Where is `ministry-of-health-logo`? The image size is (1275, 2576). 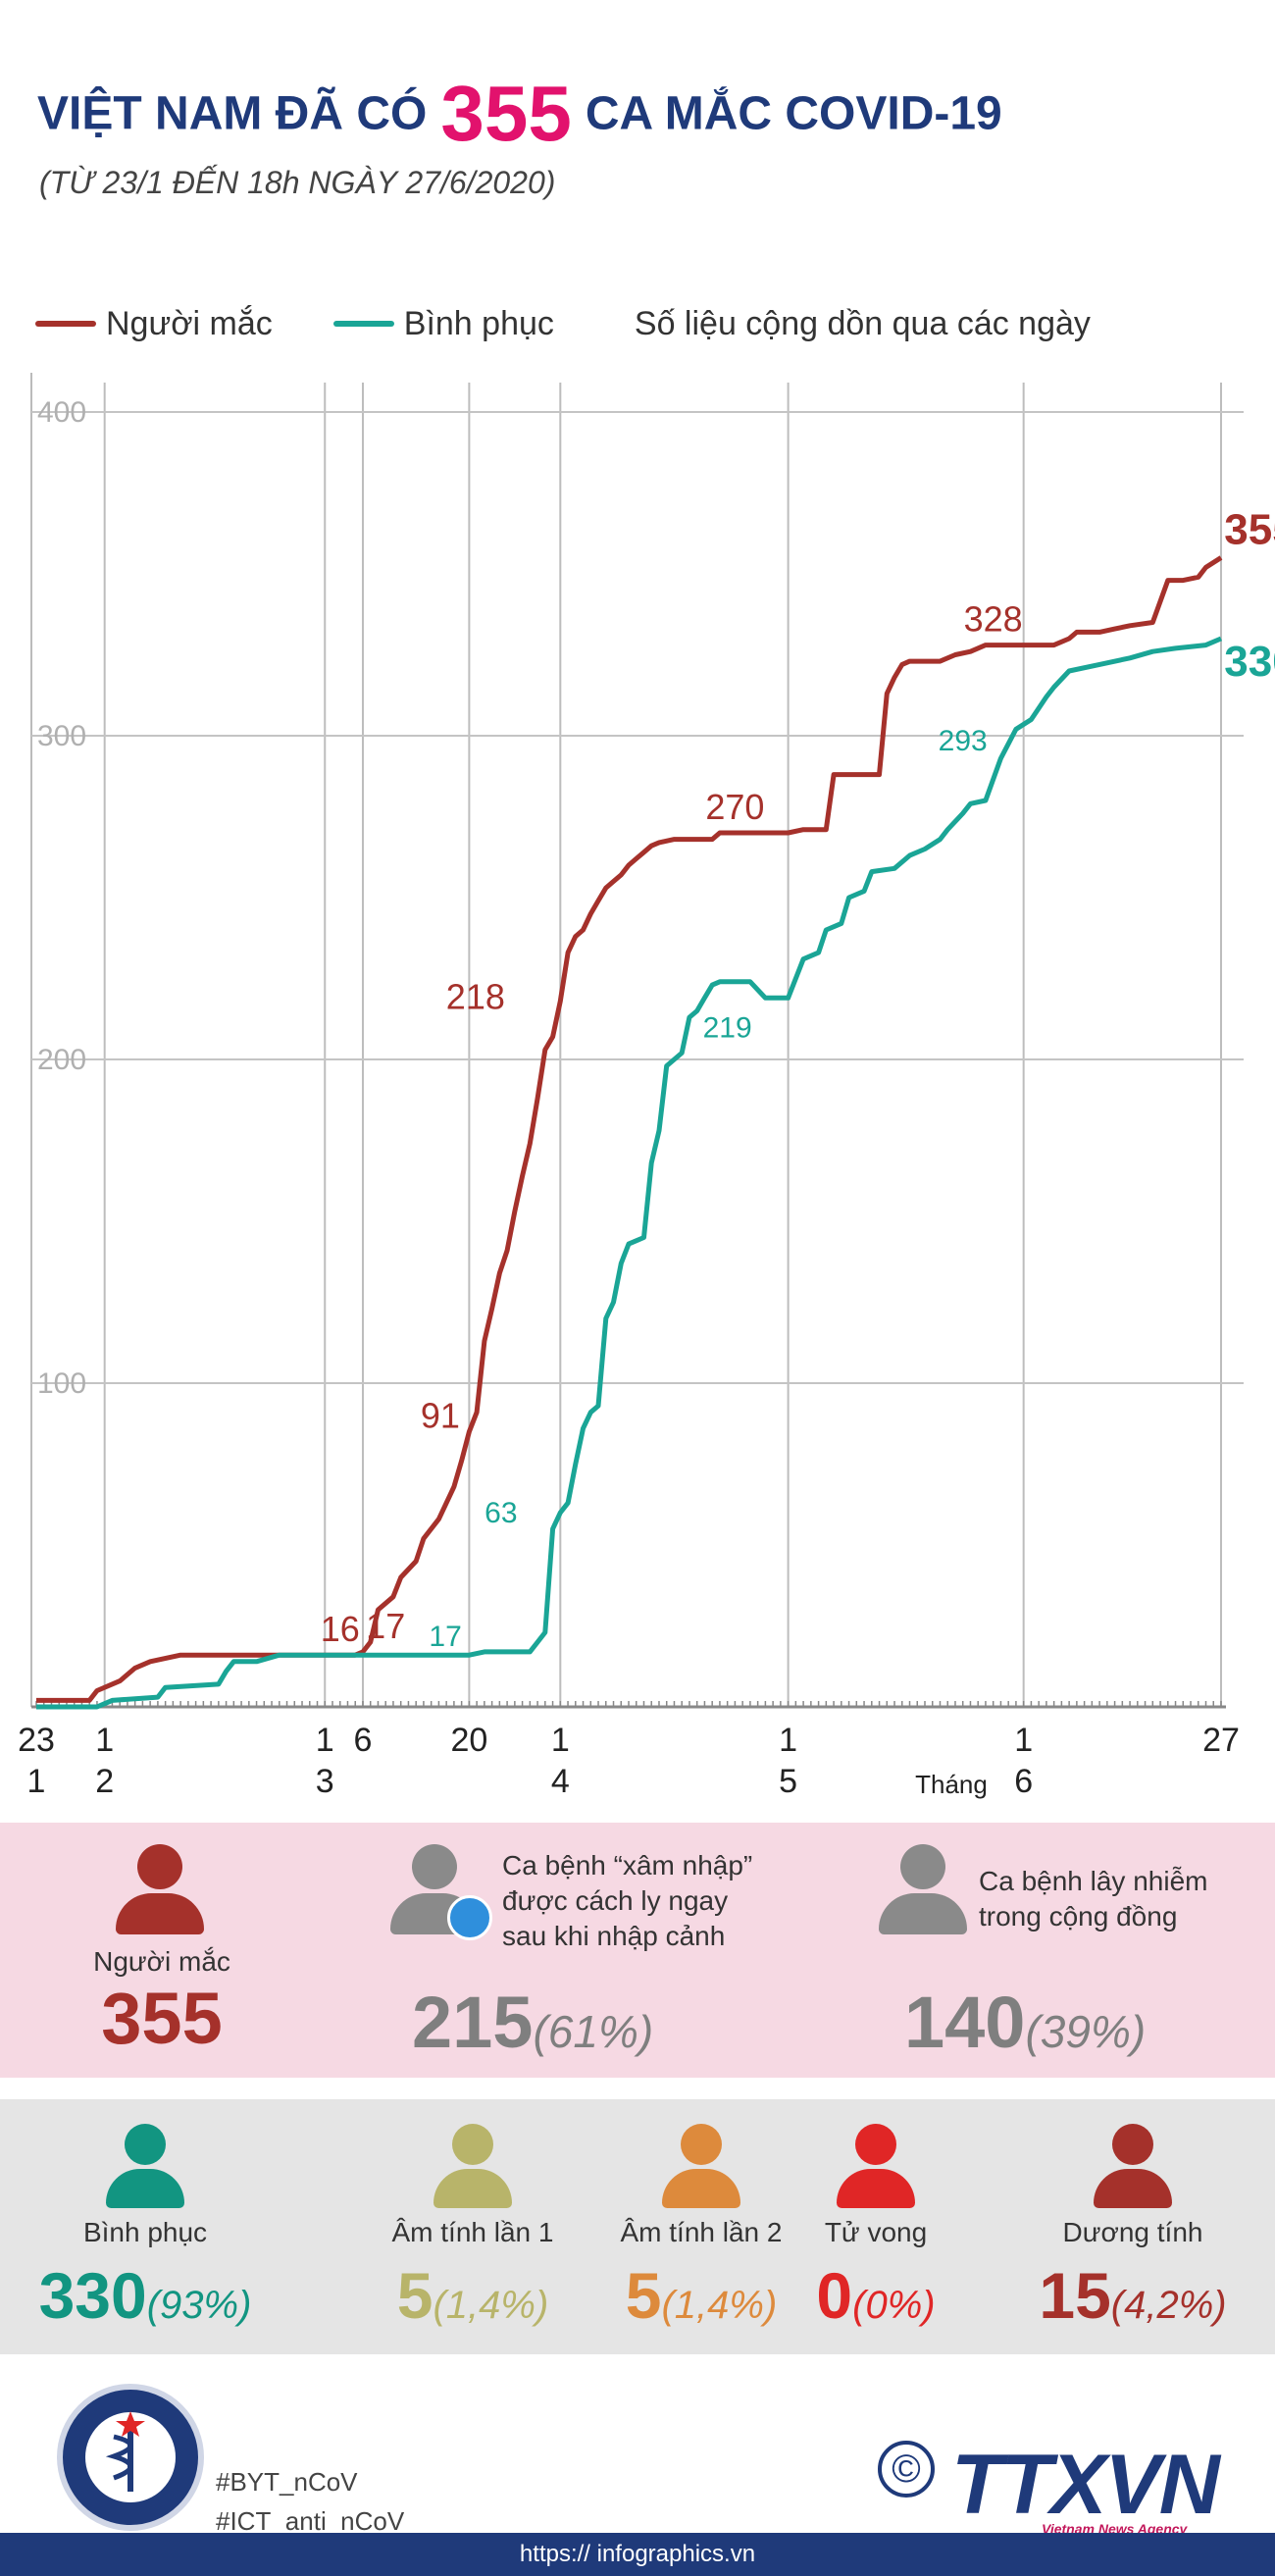 ministry-of-health-logo is located at coordinates (130, 2457).